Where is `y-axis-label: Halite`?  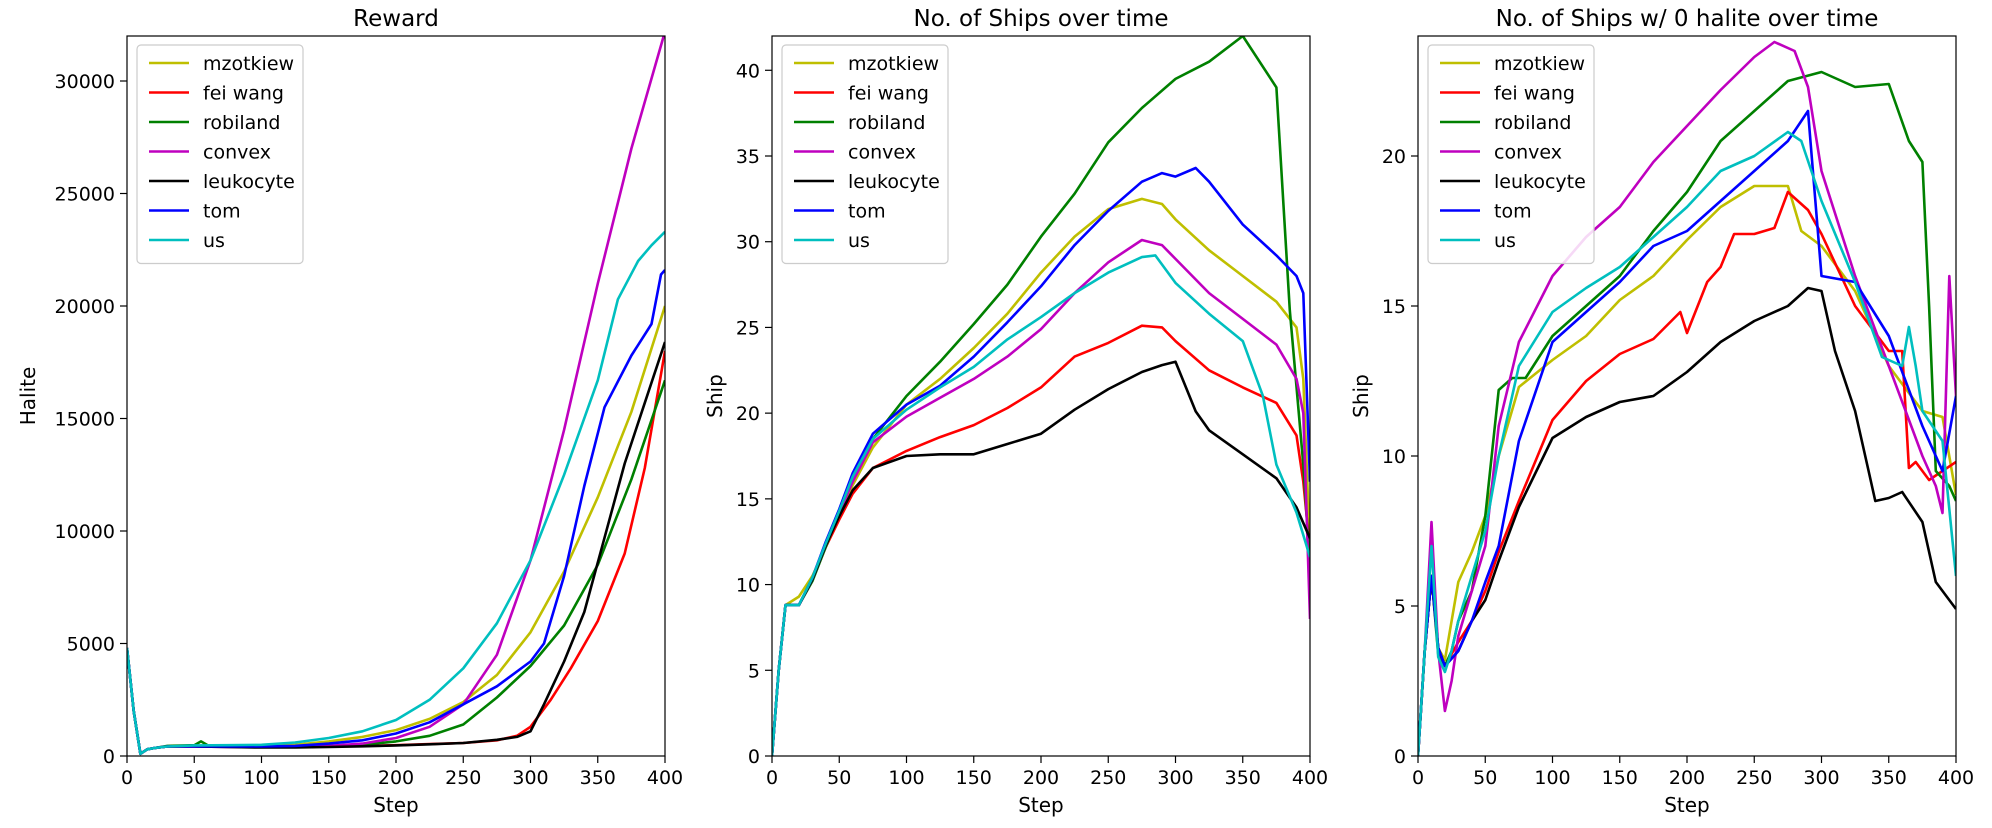 y-axis-label: Halite is located at coordinates (28, 396).